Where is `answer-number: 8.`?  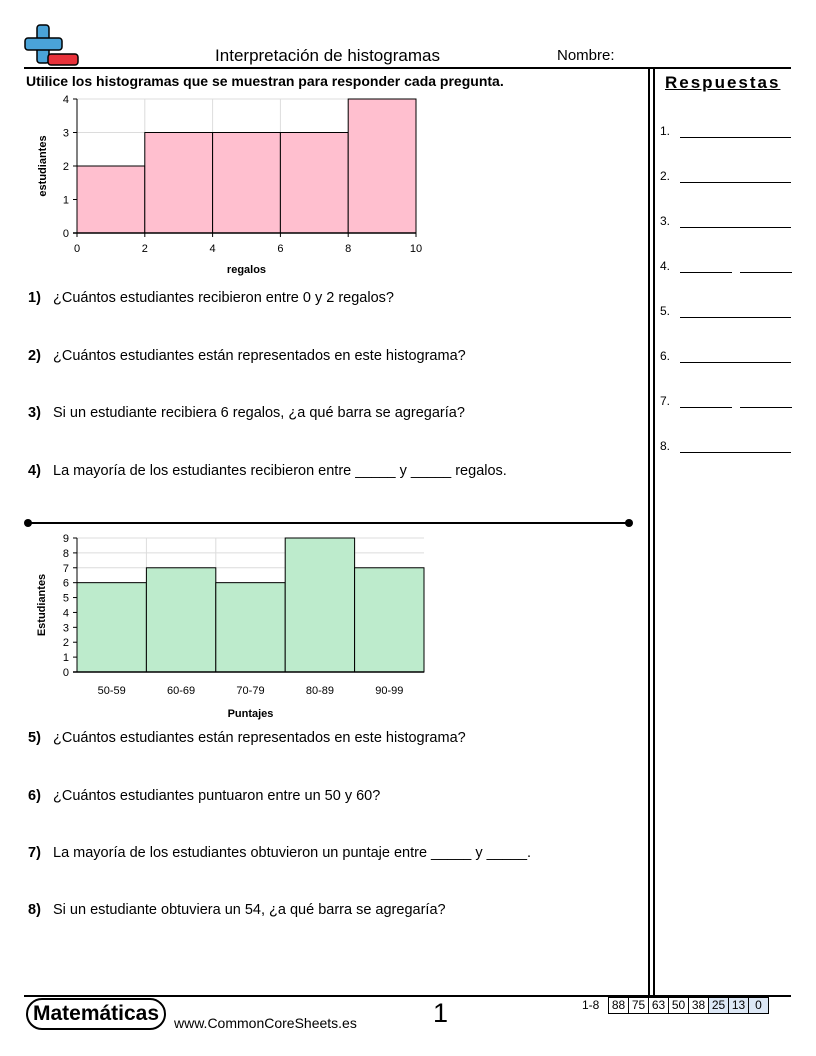 answer-number: 8. is located at coordinates (665, 446).